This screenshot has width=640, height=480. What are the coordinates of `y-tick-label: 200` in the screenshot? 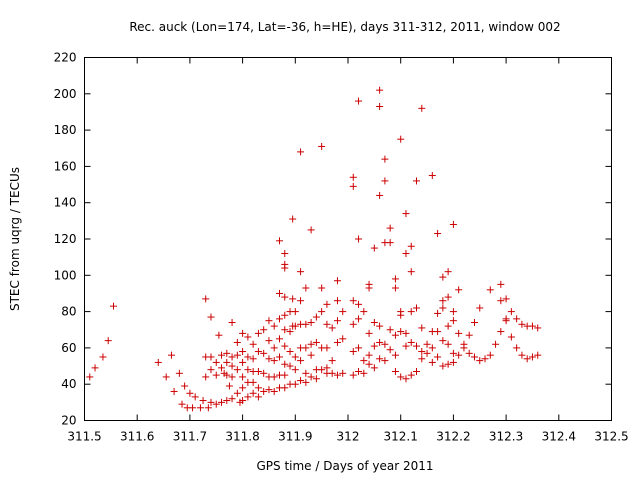 It's located at (65, 94).